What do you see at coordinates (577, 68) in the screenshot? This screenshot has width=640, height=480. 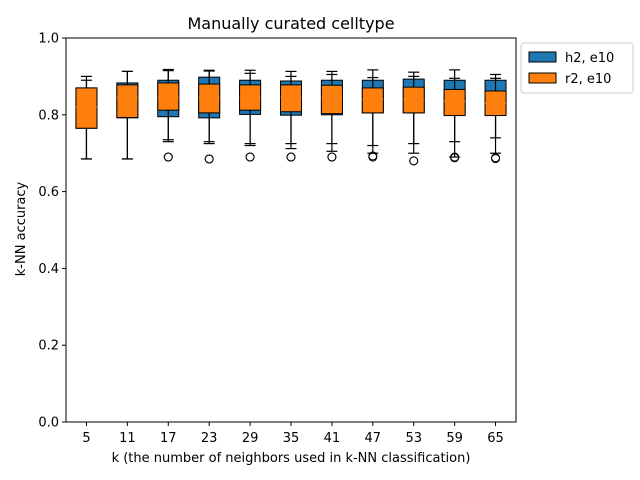 I see `legend: h2, e10 r2, e10` at bounding box center [577, 68].